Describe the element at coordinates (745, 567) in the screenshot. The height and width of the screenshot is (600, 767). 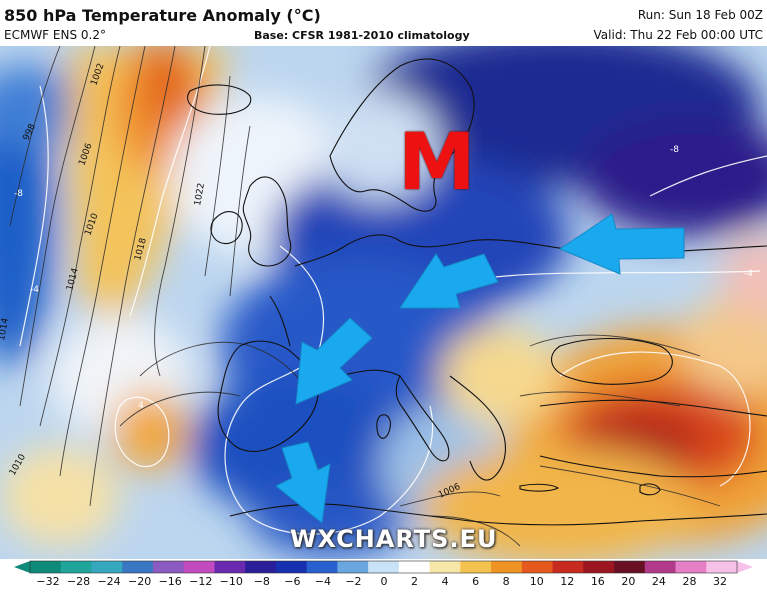
I see `colorbar-right-cap` at that location.